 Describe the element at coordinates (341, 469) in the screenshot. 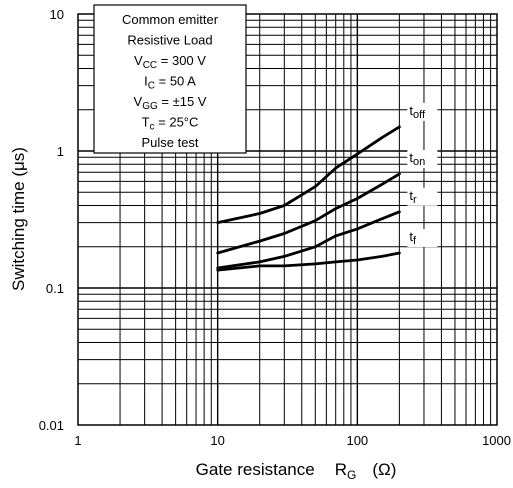

I see `x-axis-symbol: R` at that location.